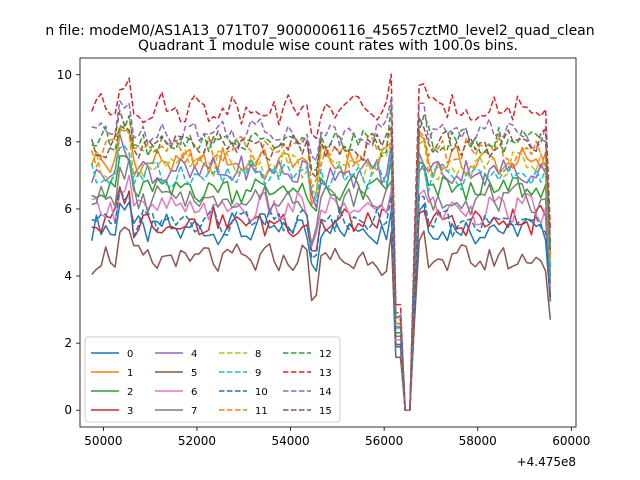  What do you see at coordinates (68, 276) in the screenshot?
I see `y-tick-label-4: 4` at bounding box center [68, 276].